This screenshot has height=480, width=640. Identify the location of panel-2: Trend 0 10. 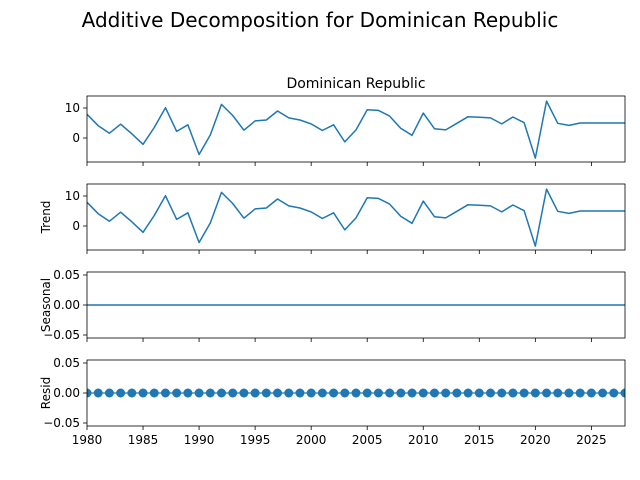
(332, 218).